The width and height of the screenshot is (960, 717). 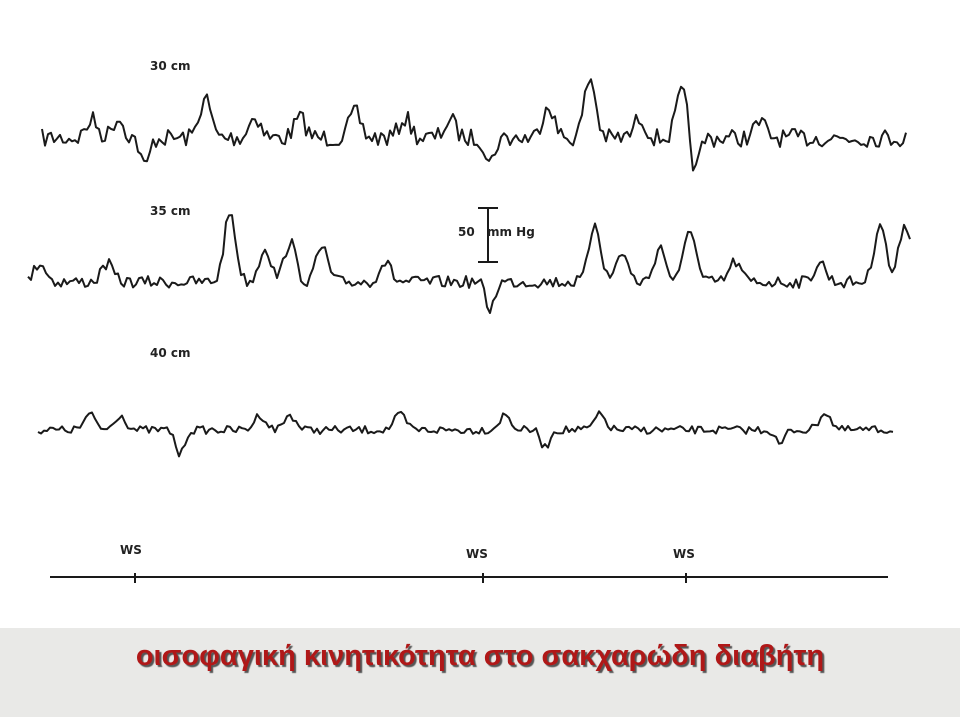 I want to click on scale-bar, so click(x=488, y=235).